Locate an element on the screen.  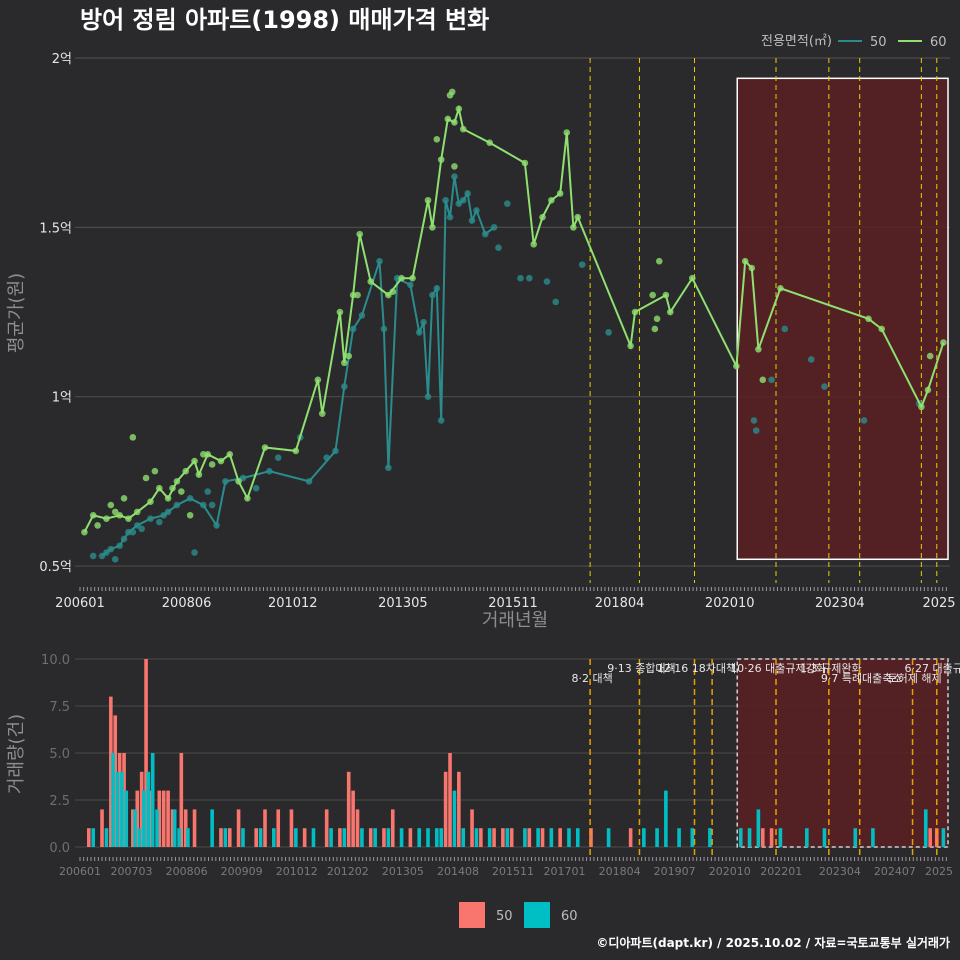
bar-x-tick-label: 200601 is located at coordinates (80, 871).